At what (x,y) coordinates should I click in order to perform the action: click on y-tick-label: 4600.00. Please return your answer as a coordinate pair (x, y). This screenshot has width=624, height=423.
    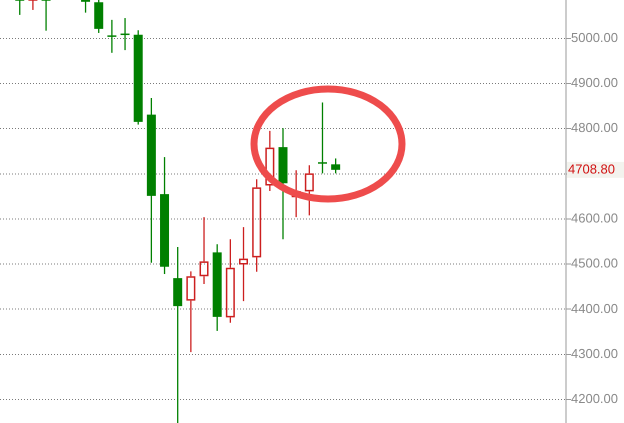
    Looking at the image, I should click on (594, 218).